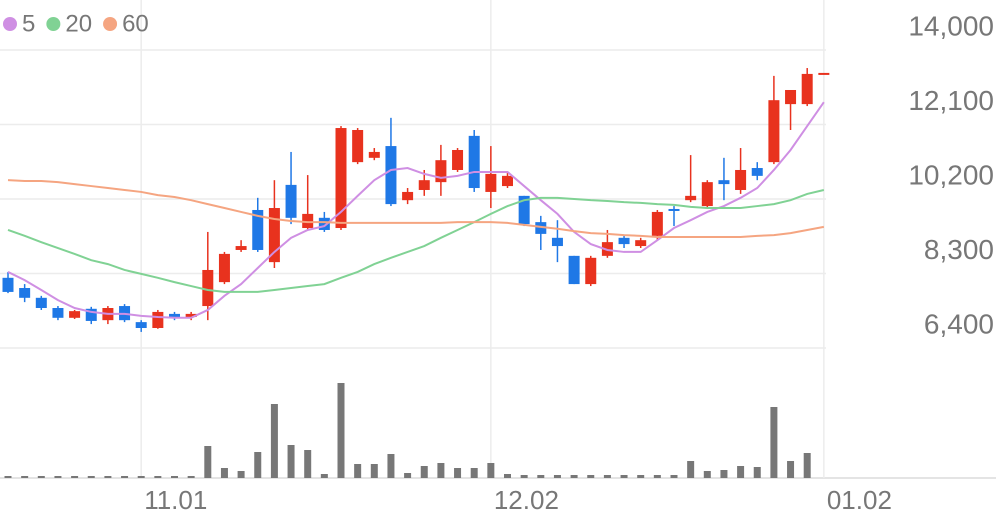 This screenshot has width=996, height=522. I want to click on legend-label: 20, so click(78, 23).